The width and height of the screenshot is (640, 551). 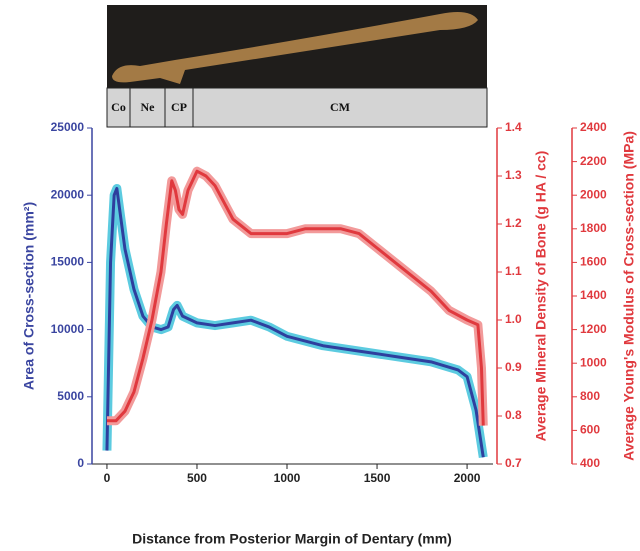 I want to click on y-tick-label: 25000, so click(x=68, y=127).